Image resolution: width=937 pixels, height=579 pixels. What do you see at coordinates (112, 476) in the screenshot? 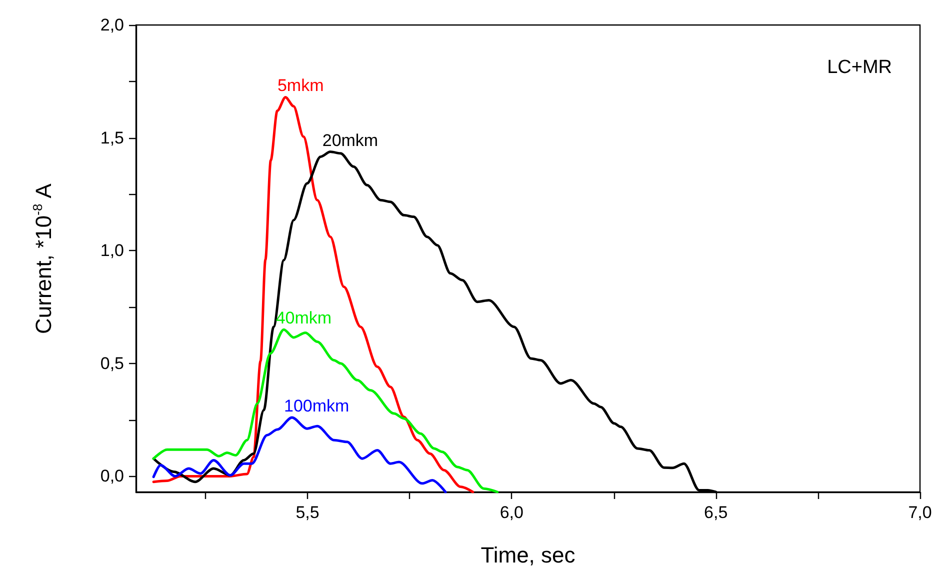
I see `y-tick-label: 0,0` at bounding box center [112, 476].